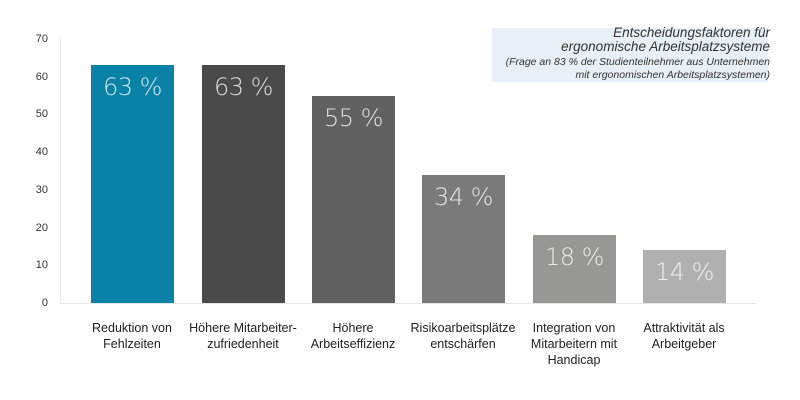  What do you see at coordinates (463, 238) in the screenshot?
I see `bar: 34 %` at bounding box center [463, 238].